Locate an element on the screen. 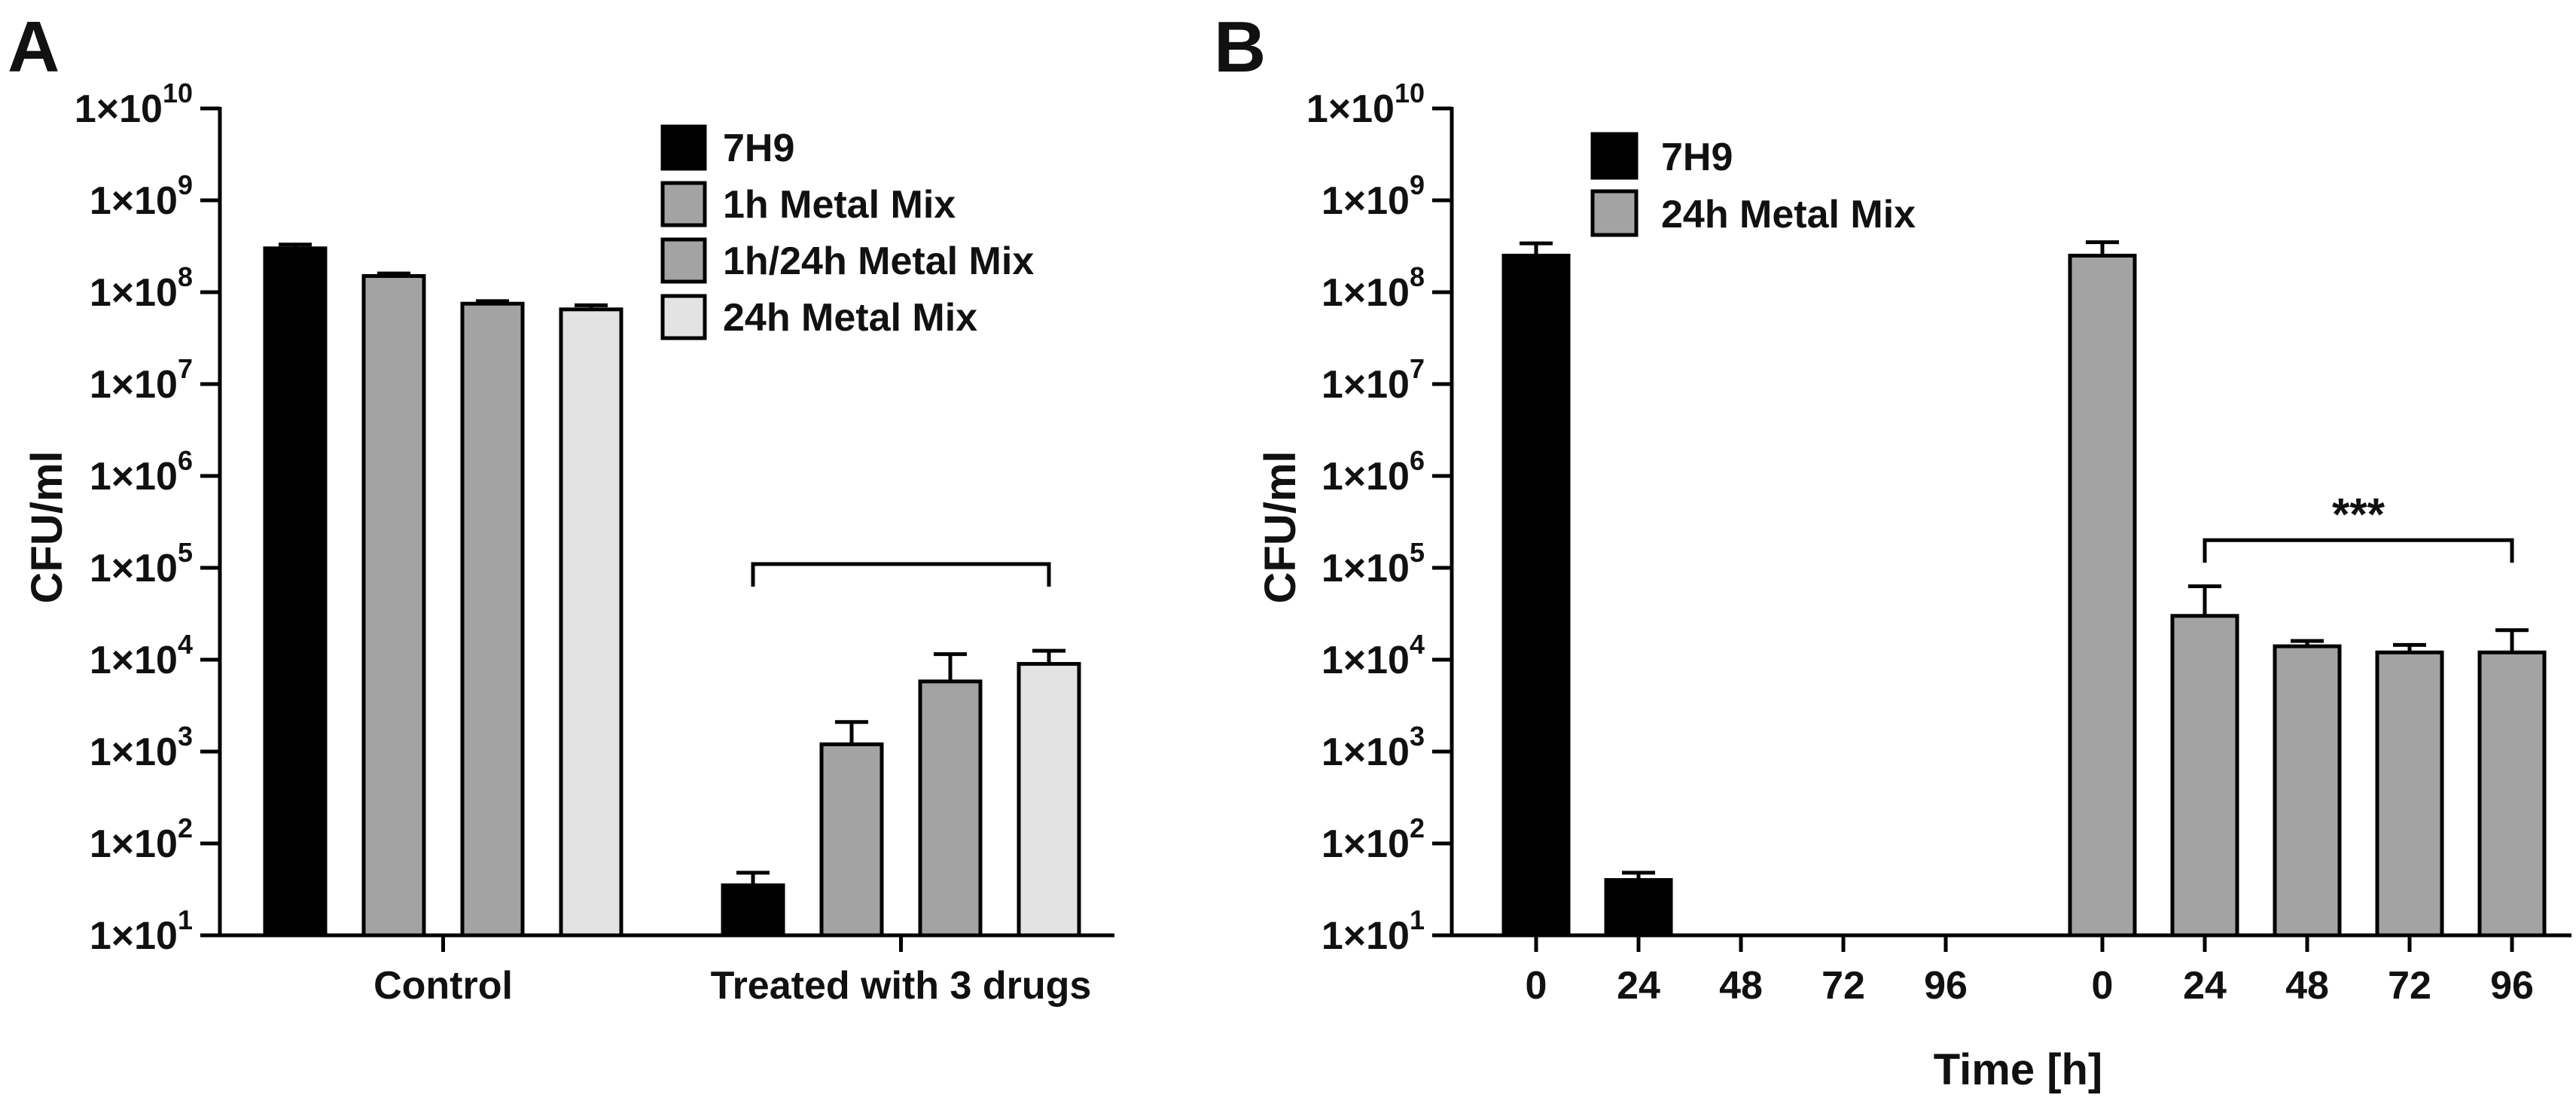 The height and width of the screenshot is (1101, 2576). panel-b-legend: 7H9 24h Metal Mix is located at coordinates (1753, 185).